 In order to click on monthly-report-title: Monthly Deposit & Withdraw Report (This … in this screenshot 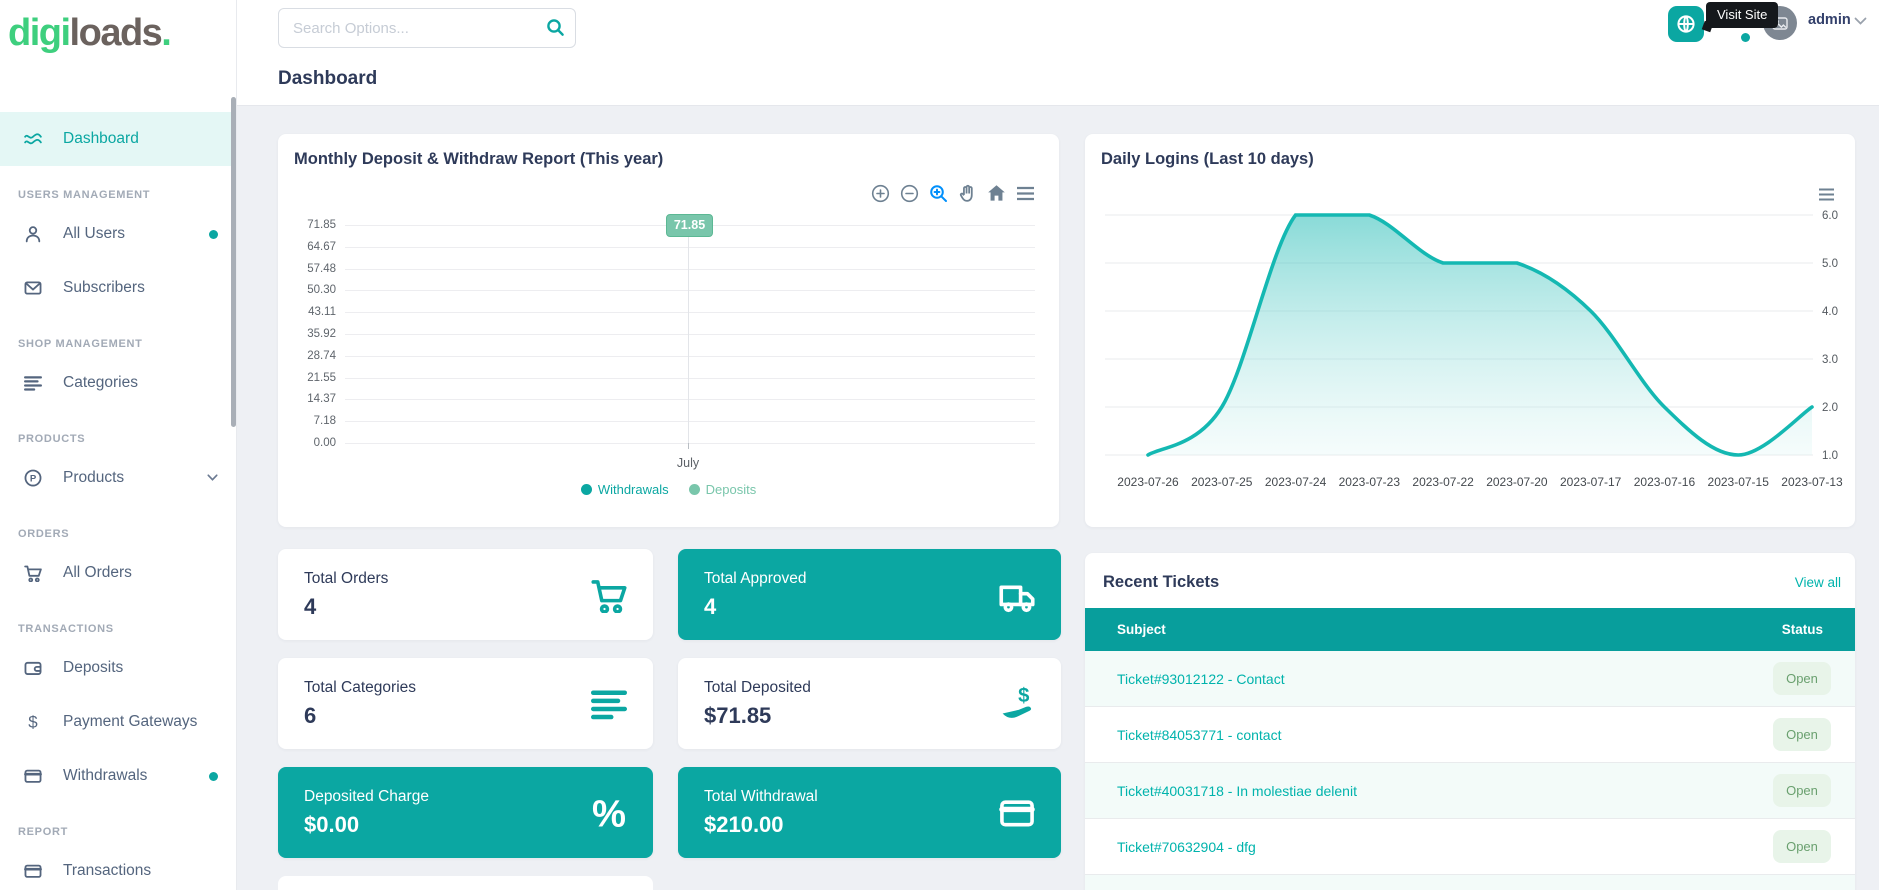, I will do `click(479, 159)`.